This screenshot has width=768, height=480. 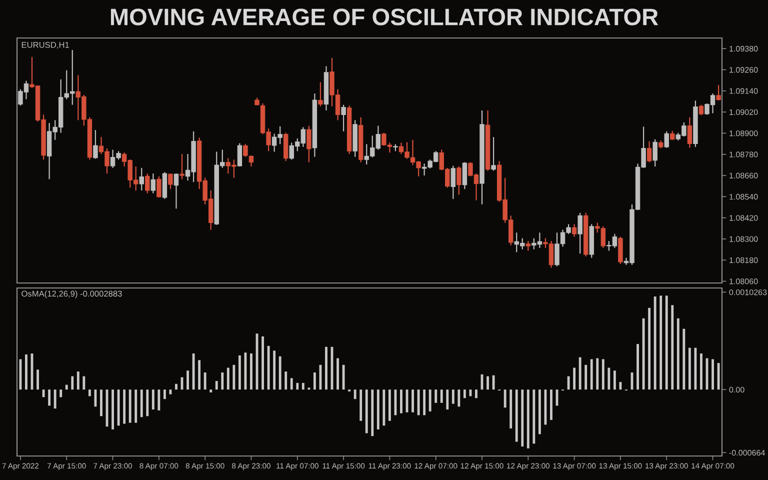 I want to click on y-tick-label: 1.09020, so click(x=744, y=112).